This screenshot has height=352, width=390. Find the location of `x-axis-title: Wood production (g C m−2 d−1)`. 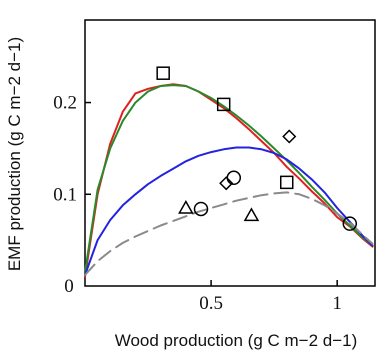

x-axis-title: Wood production (g C m−2 d−1) is located at coordinates (236, 340).